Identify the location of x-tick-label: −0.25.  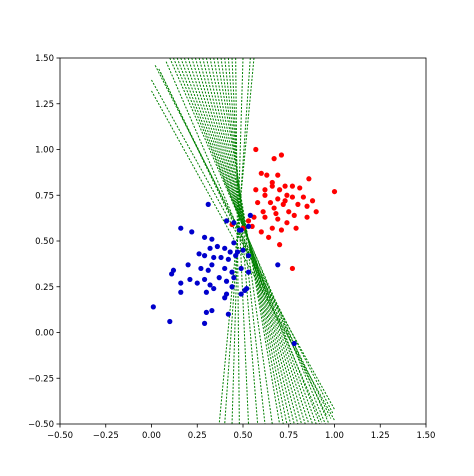
(106, 436).